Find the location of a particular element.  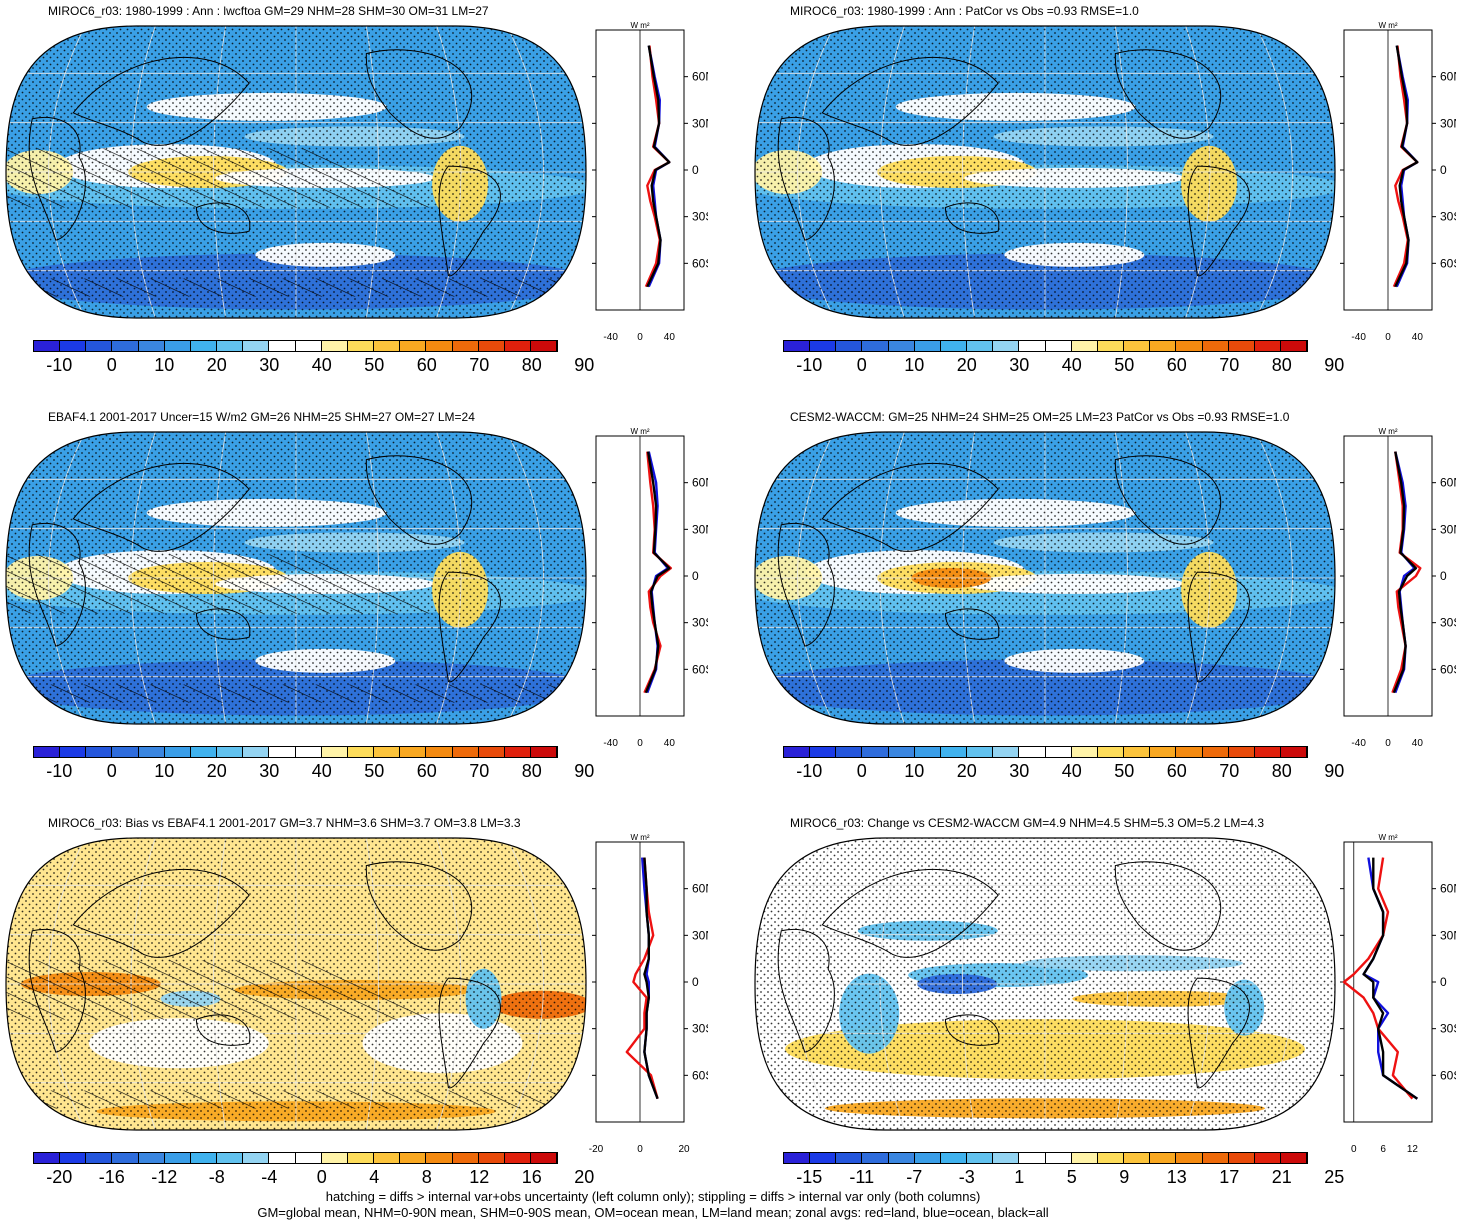

zonal-mean-plot-5: W m² 60N 30N 0 30S 60S is located at coordinates (653, 978).